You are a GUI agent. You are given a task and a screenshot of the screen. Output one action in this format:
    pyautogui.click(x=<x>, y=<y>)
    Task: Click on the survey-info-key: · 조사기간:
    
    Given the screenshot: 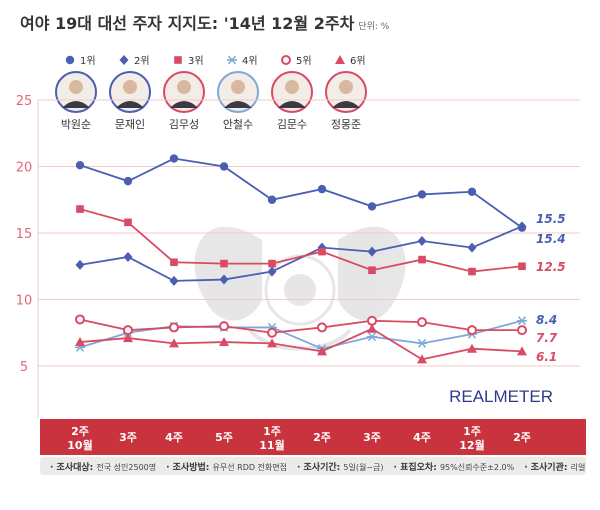 What is the action you would take?
    pyautogui.click(x=320, y=467)
    